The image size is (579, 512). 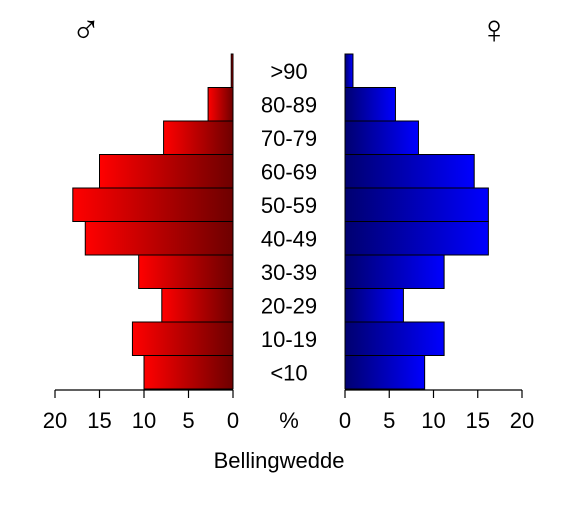 I want to click on age-category-label: 50-59, so click(x=289, y=205).